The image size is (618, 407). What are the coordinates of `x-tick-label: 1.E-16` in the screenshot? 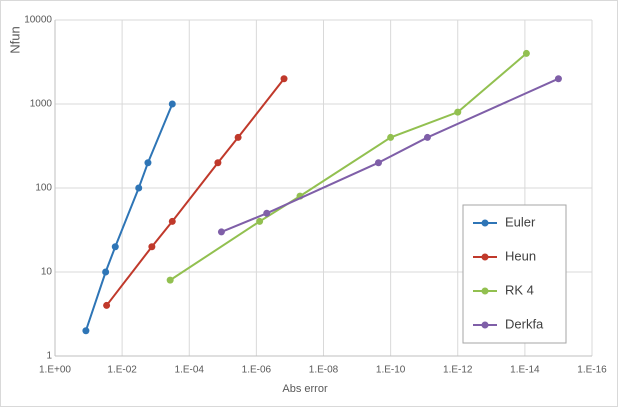 It's located at (592, 370).